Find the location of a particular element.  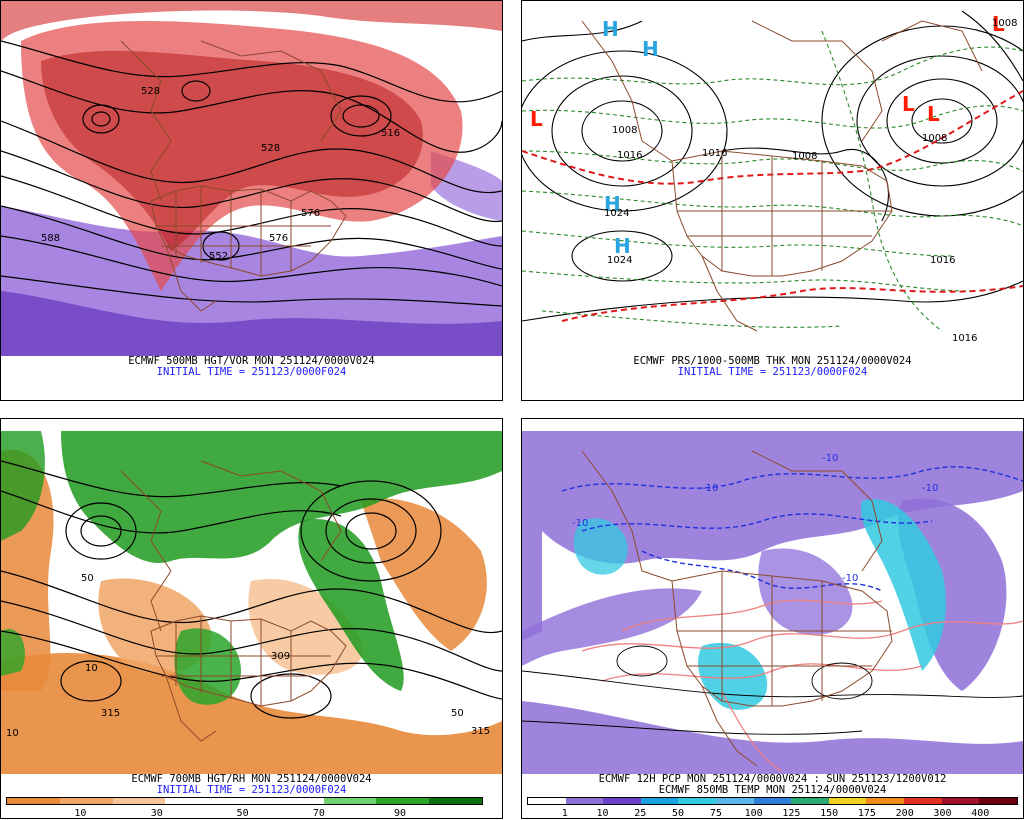

colorbar-tick: 25 is located at coordinates (640, 813).